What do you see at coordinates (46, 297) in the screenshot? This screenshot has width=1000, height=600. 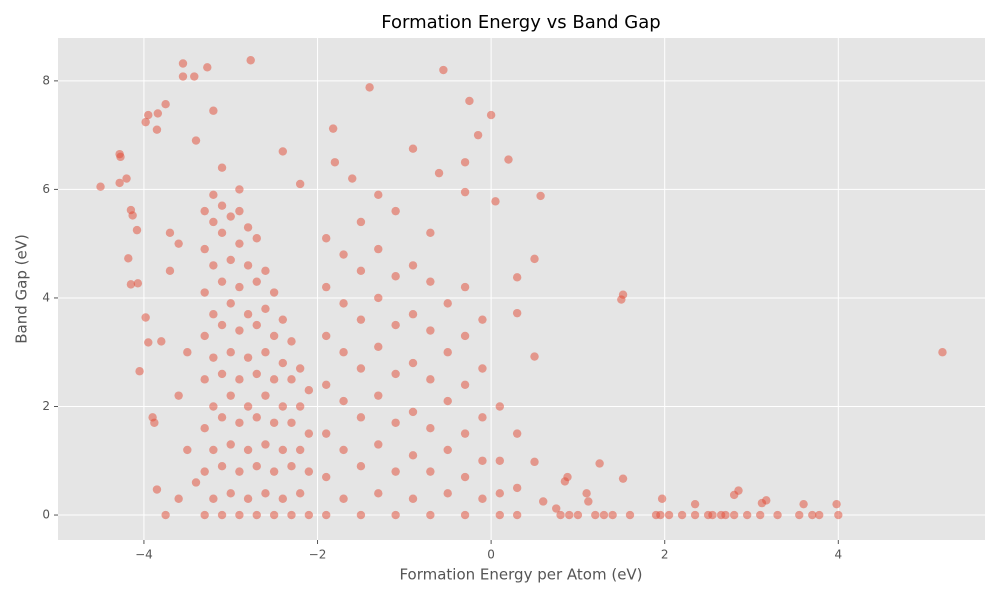 I see `y-tick-label: 4` at bounding box center [46, 297].